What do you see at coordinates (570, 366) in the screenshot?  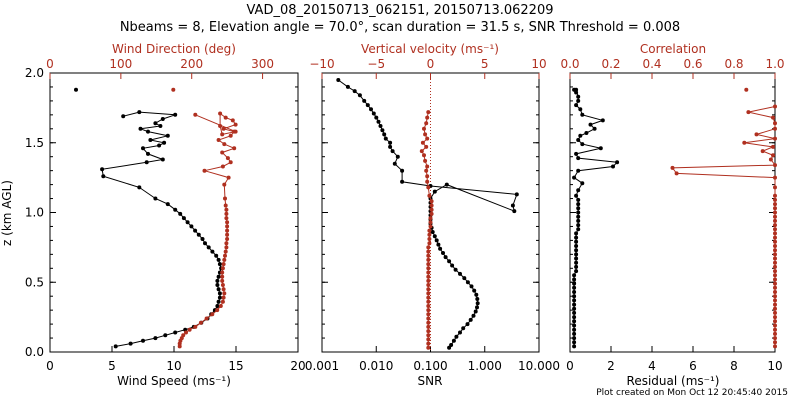 I see `x-tick-label: 0` at bounding box center [570, 366].